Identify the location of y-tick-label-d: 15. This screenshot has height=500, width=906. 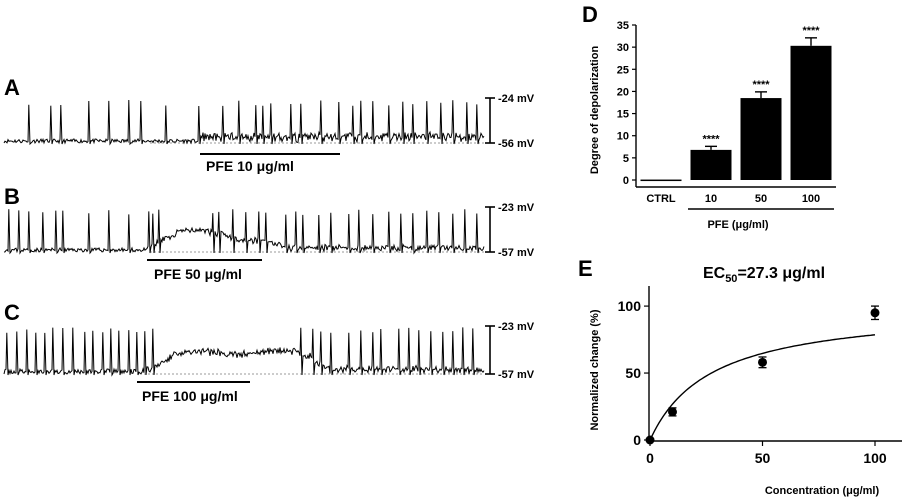
(623, 115).